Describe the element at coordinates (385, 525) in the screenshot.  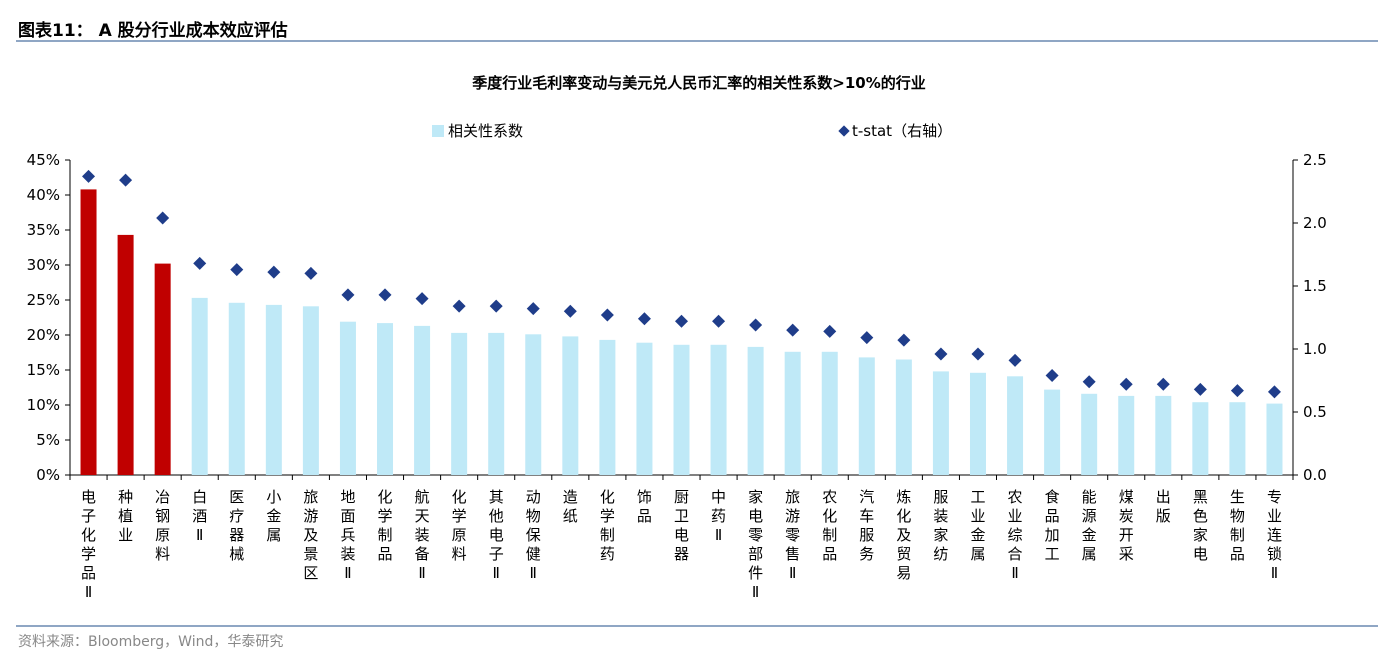
I see `x-category-label: 化学制品` at that location.